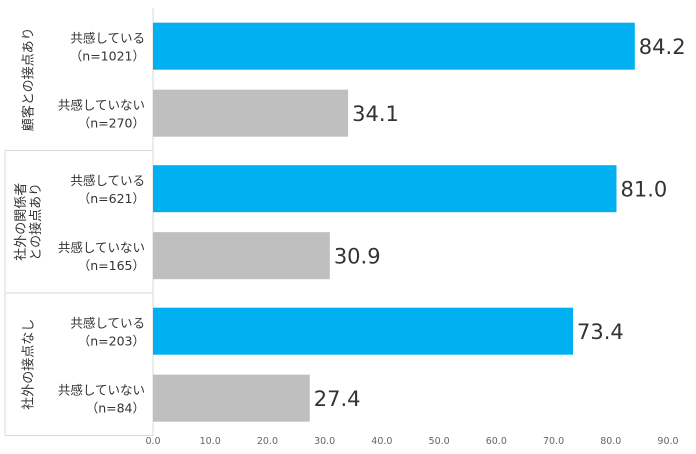 The width and height of the screenshot is (696, 454). Describe the element at coordinates (115, 408) in the screenshot. I see `row-label-n: （n=84）` at that location.